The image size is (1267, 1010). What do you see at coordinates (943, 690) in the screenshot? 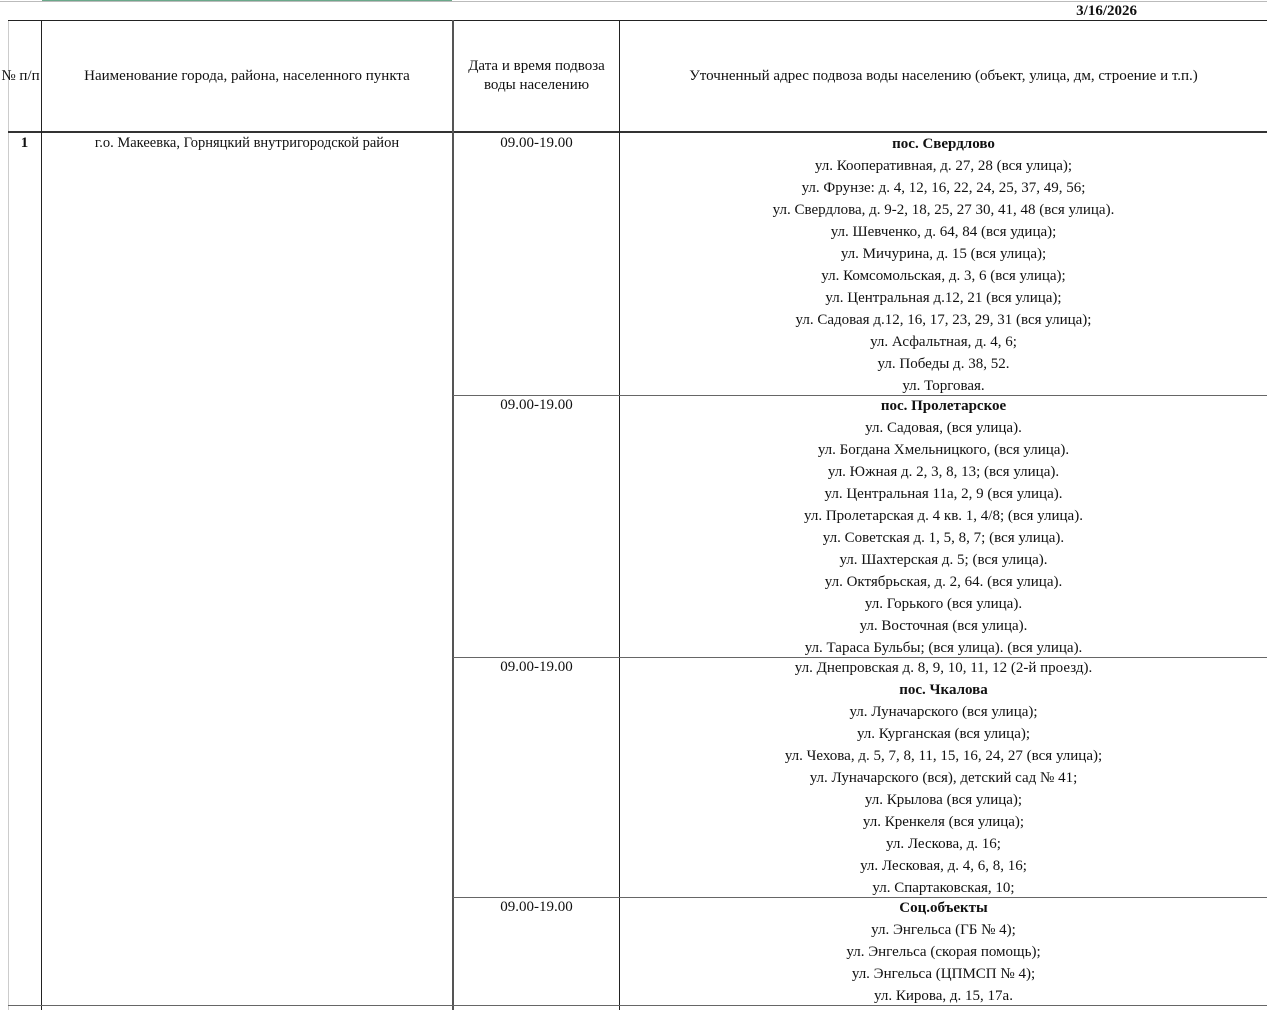
I see `settlement-heading: пос. Чкалова` at bounding box center [943, 690].